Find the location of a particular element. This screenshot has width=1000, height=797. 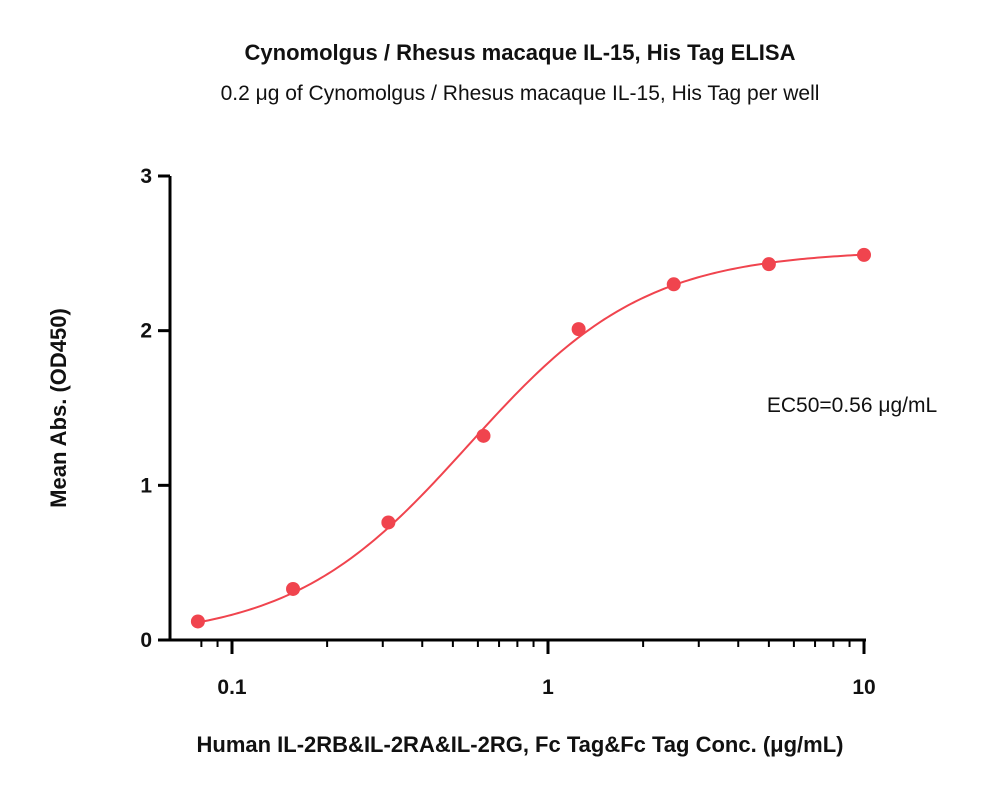

y-axis: 0 1 2 3 is located at coordinates (156, 408).